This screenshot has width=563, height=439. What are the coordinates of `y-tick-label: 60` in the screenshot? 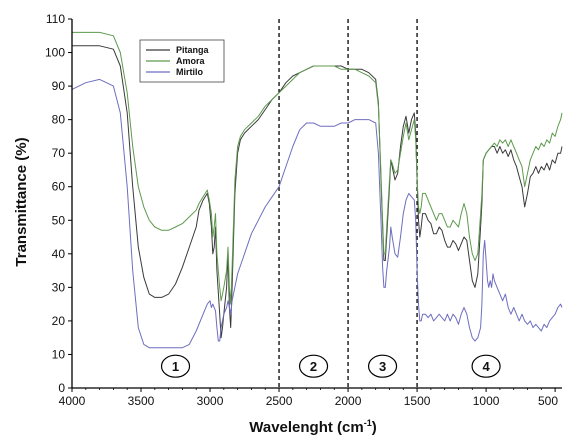 It's located at (59, 187).